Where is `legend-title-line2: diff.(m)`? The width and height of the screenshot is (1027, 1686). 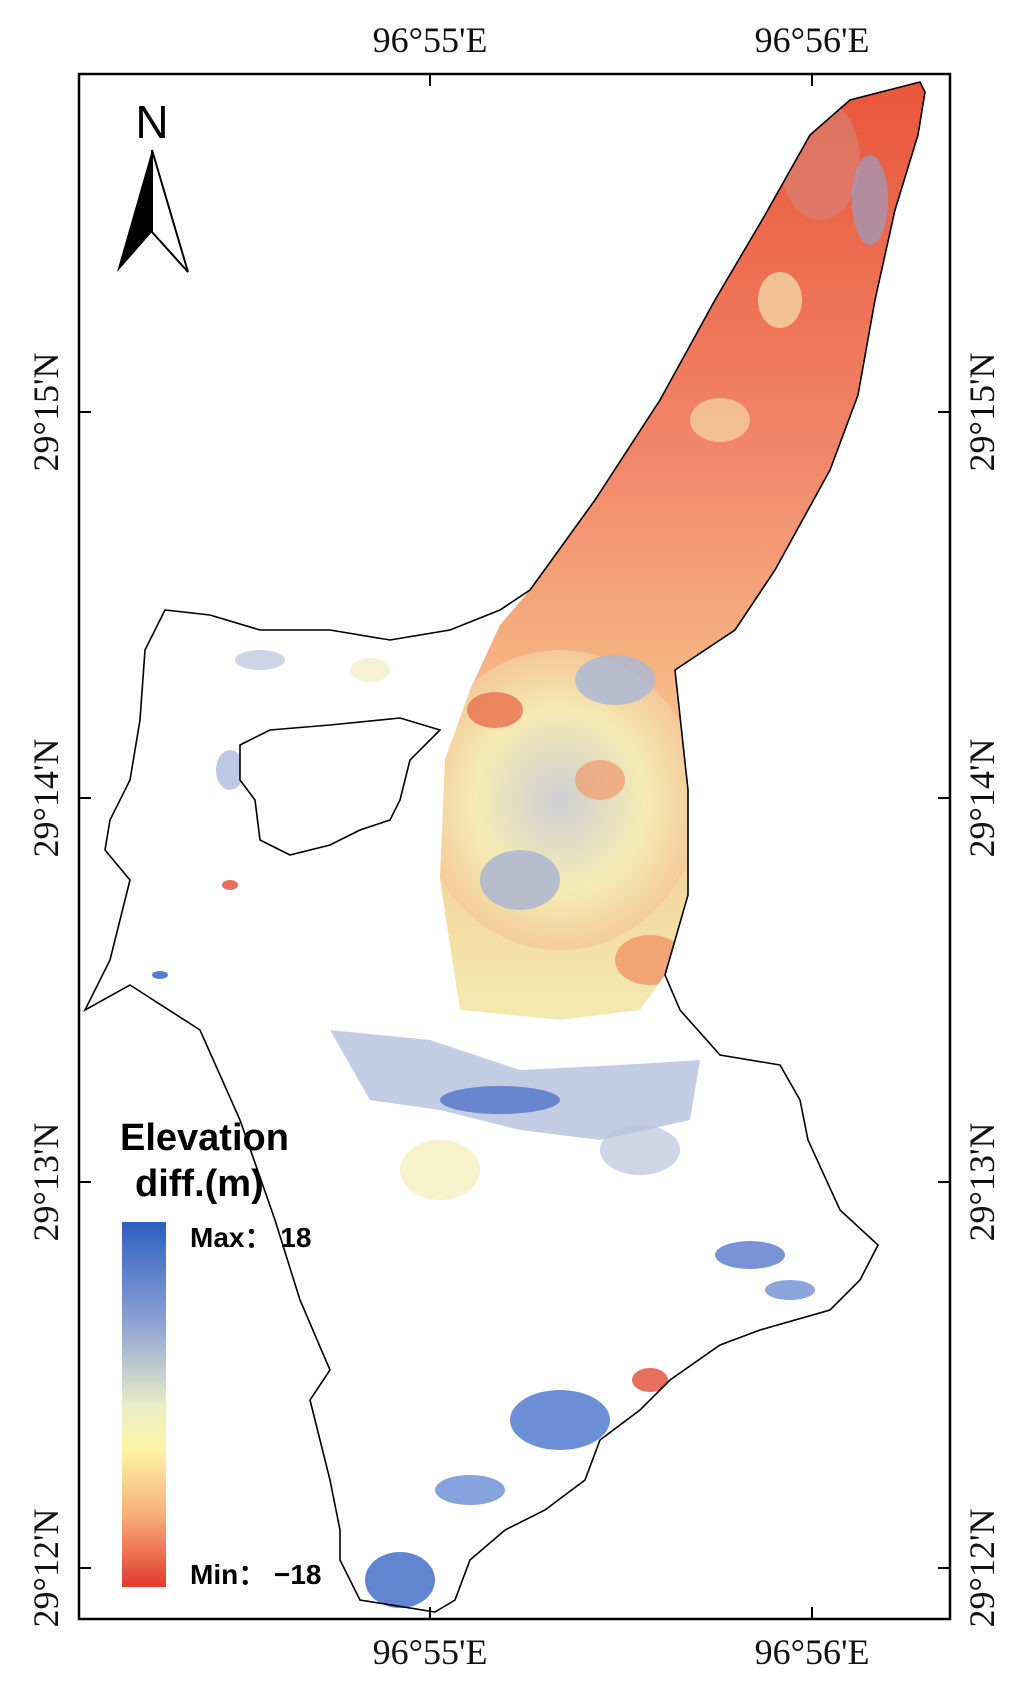 legend-title-line2: diff.(m) is located at coordinates (199, 1184).